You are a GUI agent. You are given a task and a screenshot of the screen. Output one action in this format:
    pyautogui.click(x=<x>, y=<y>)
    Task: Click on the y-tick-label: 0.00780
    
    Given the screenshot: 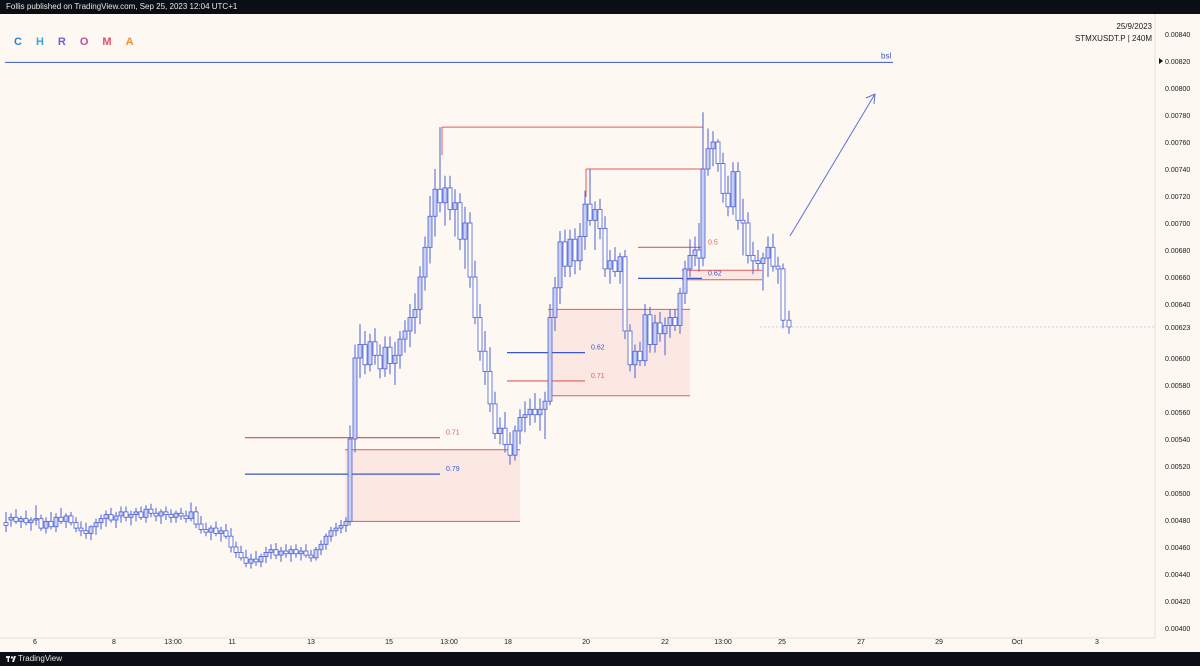 What is the action you would take?
    pyautogui.click(x=1177, y=116)
    